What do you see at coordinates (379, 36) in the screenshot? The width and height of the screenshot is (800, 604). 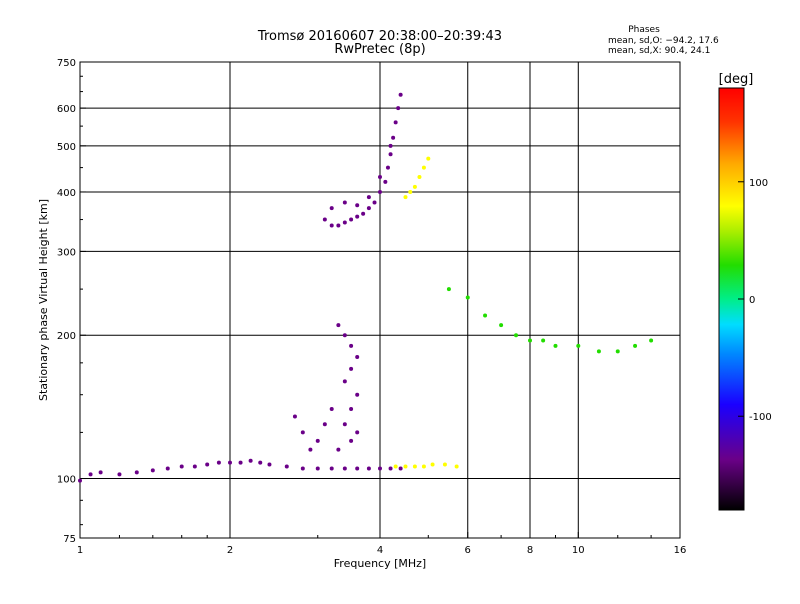 I see `chart-title: Tromsø 20160607 20:38:00–20:39:43` at bounding box center [379, 36].